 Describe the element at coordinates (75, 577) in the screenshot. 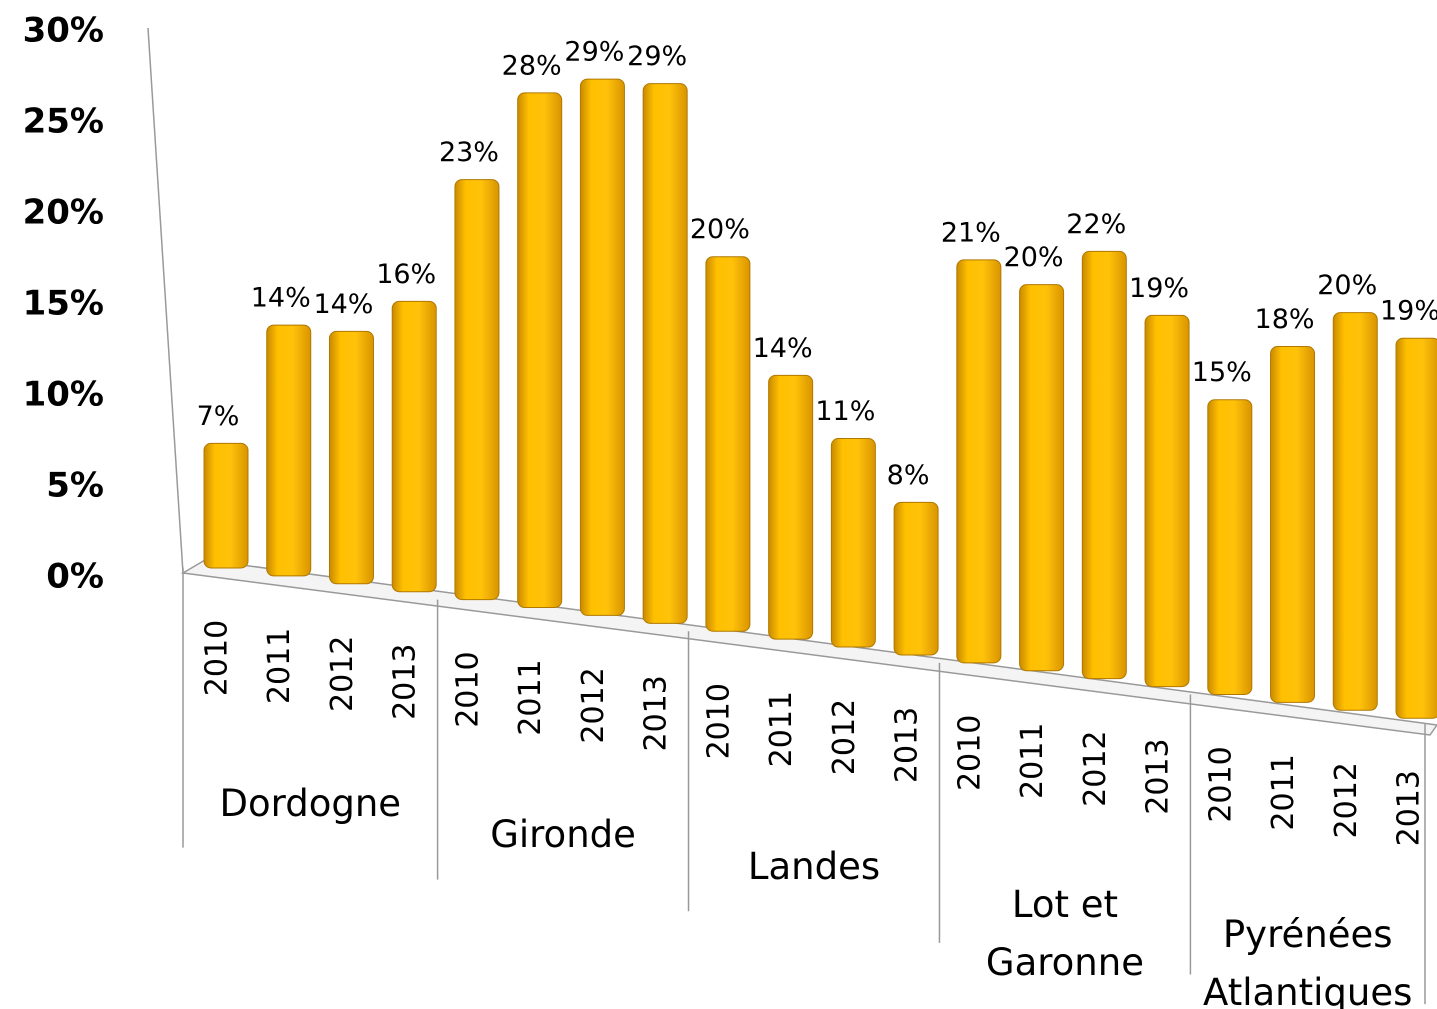

I see `y-tick-label: 0%` at that location.